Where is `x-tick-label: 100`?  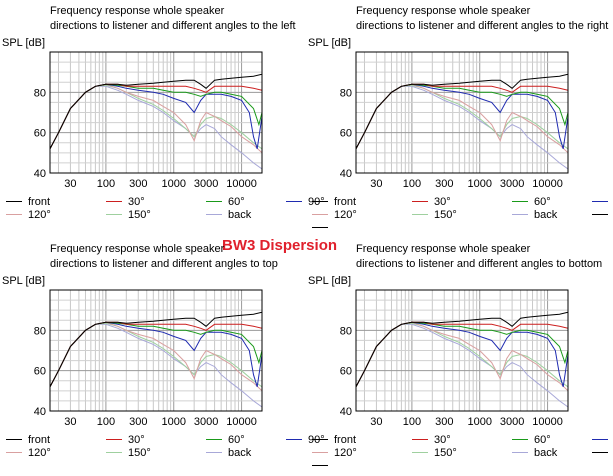
x-tick-label: 100 is located at coordinates (106, 184).